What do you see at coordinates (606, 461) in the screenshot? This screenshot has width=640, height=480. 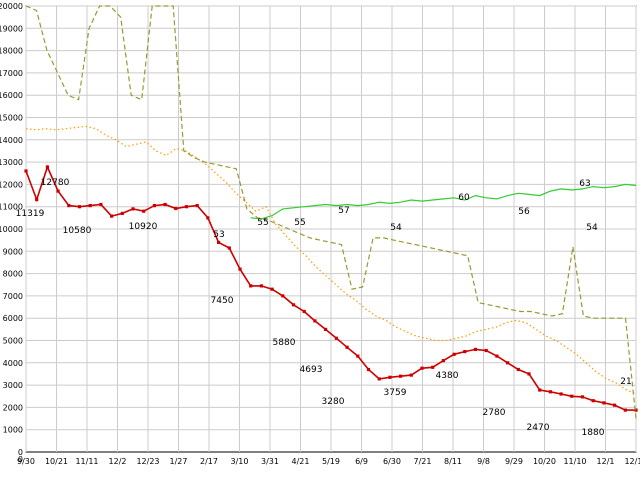 I see `x-axis-tick-label: 12/1` at bounding box center [606, 461].